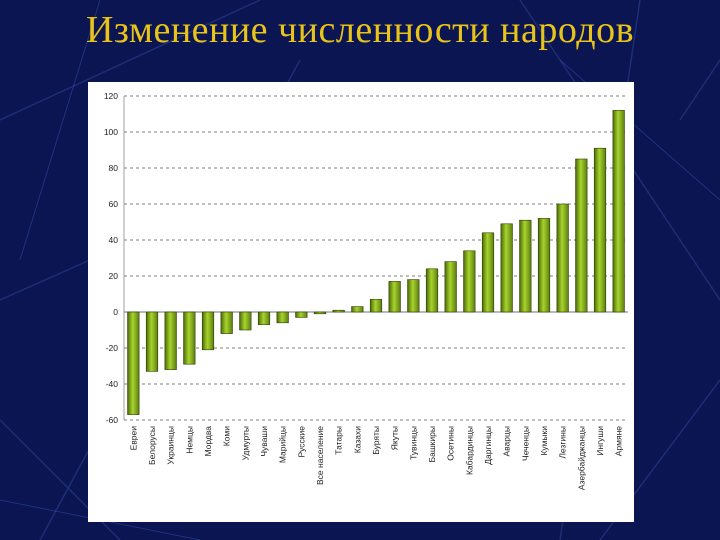  I want to click on x-tick-label: Мордва, so click(208, 441).